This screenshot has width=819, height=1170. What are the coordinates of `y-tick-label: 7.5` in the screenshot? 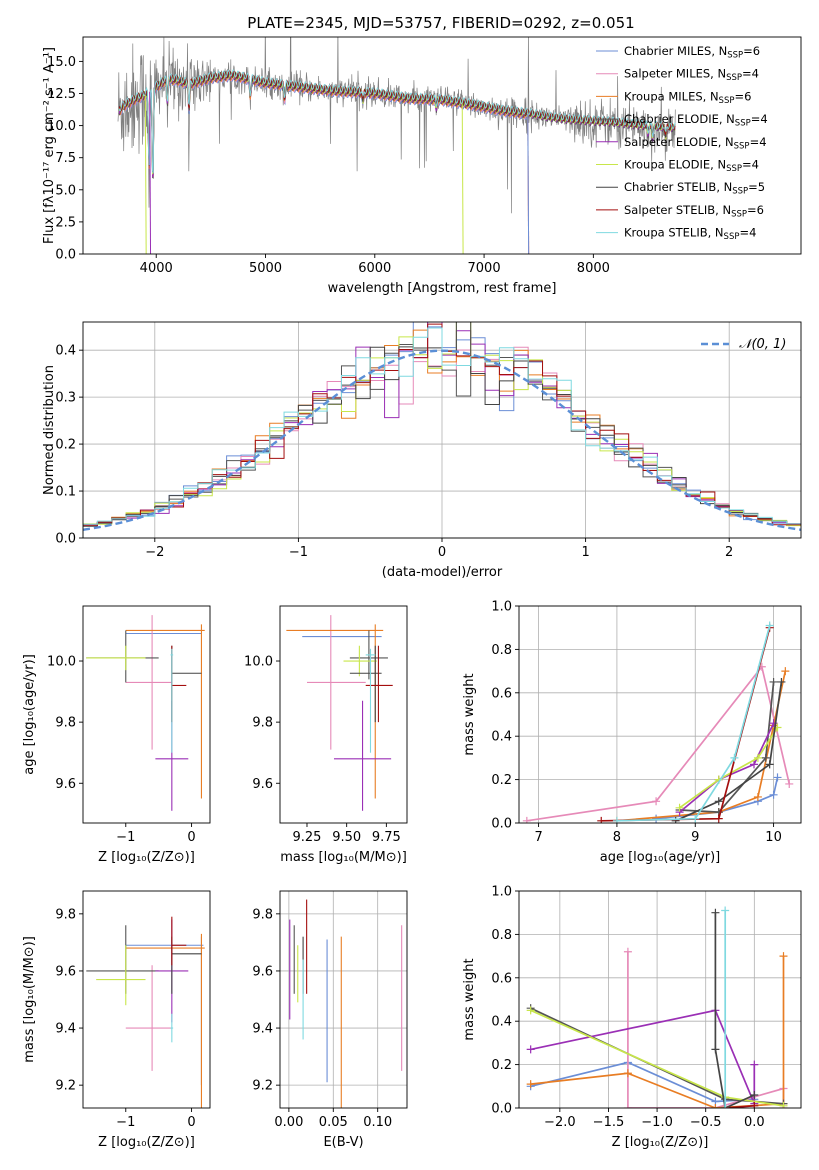 It's located at (65, 158).